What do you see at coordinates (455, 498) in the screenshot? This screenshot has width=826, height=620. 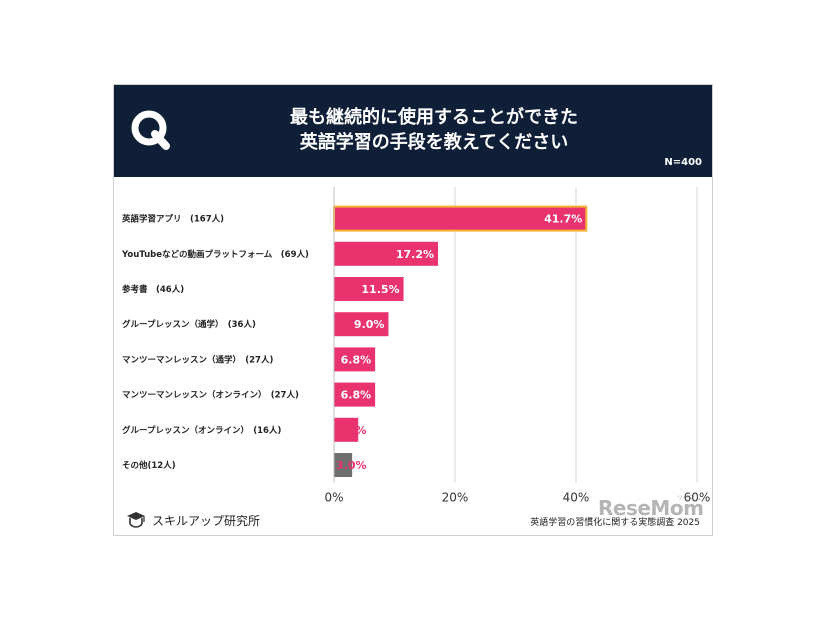 I see `x-tick-label: 20%` at bounding box center [455, 498].